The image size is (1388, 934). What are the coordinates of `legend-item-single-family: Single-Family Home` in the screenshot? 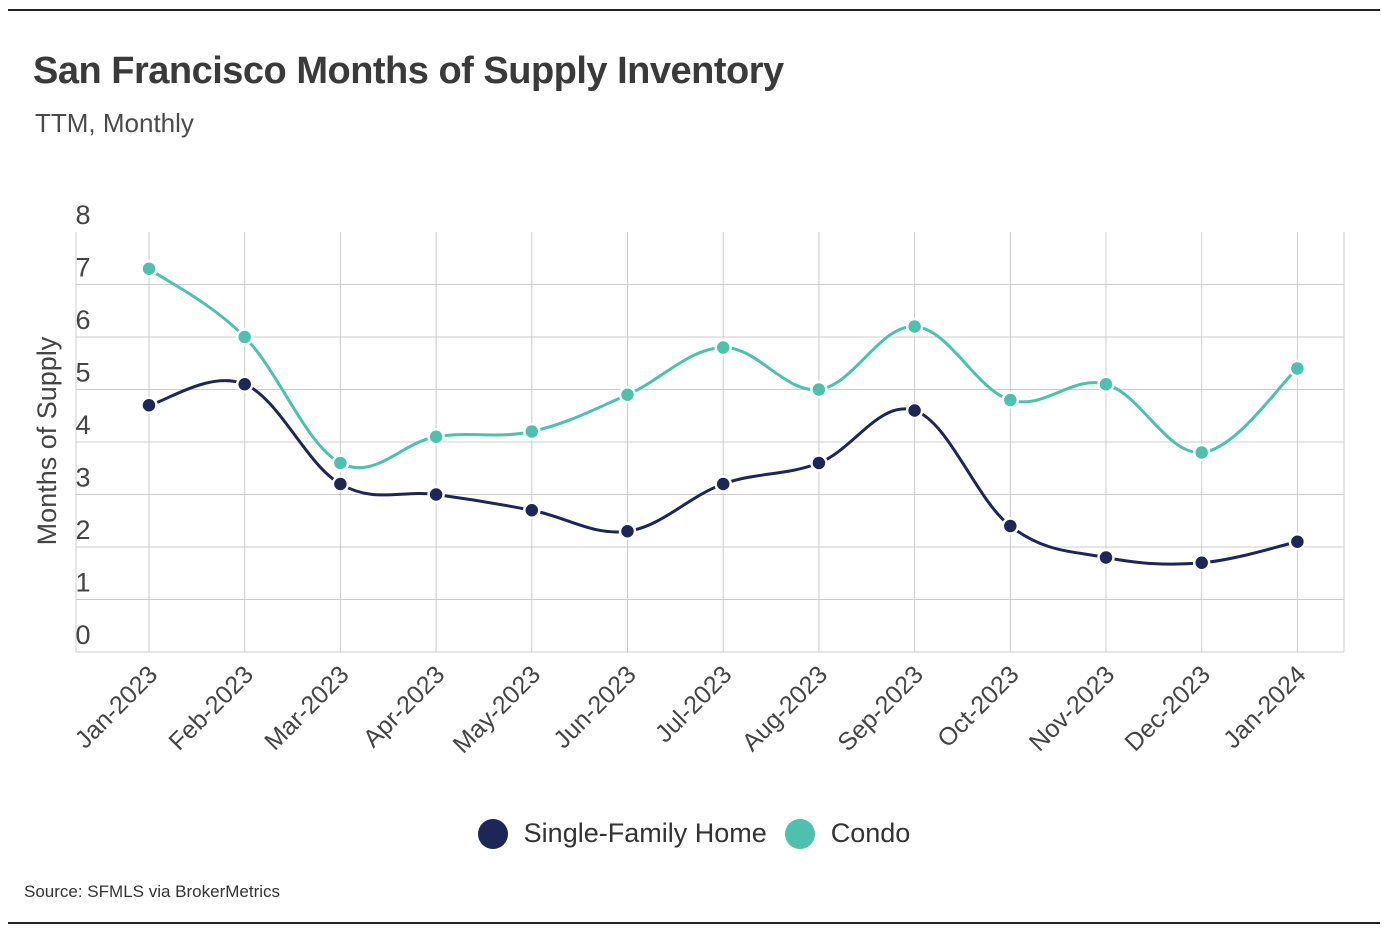 It's located at (622, 833).